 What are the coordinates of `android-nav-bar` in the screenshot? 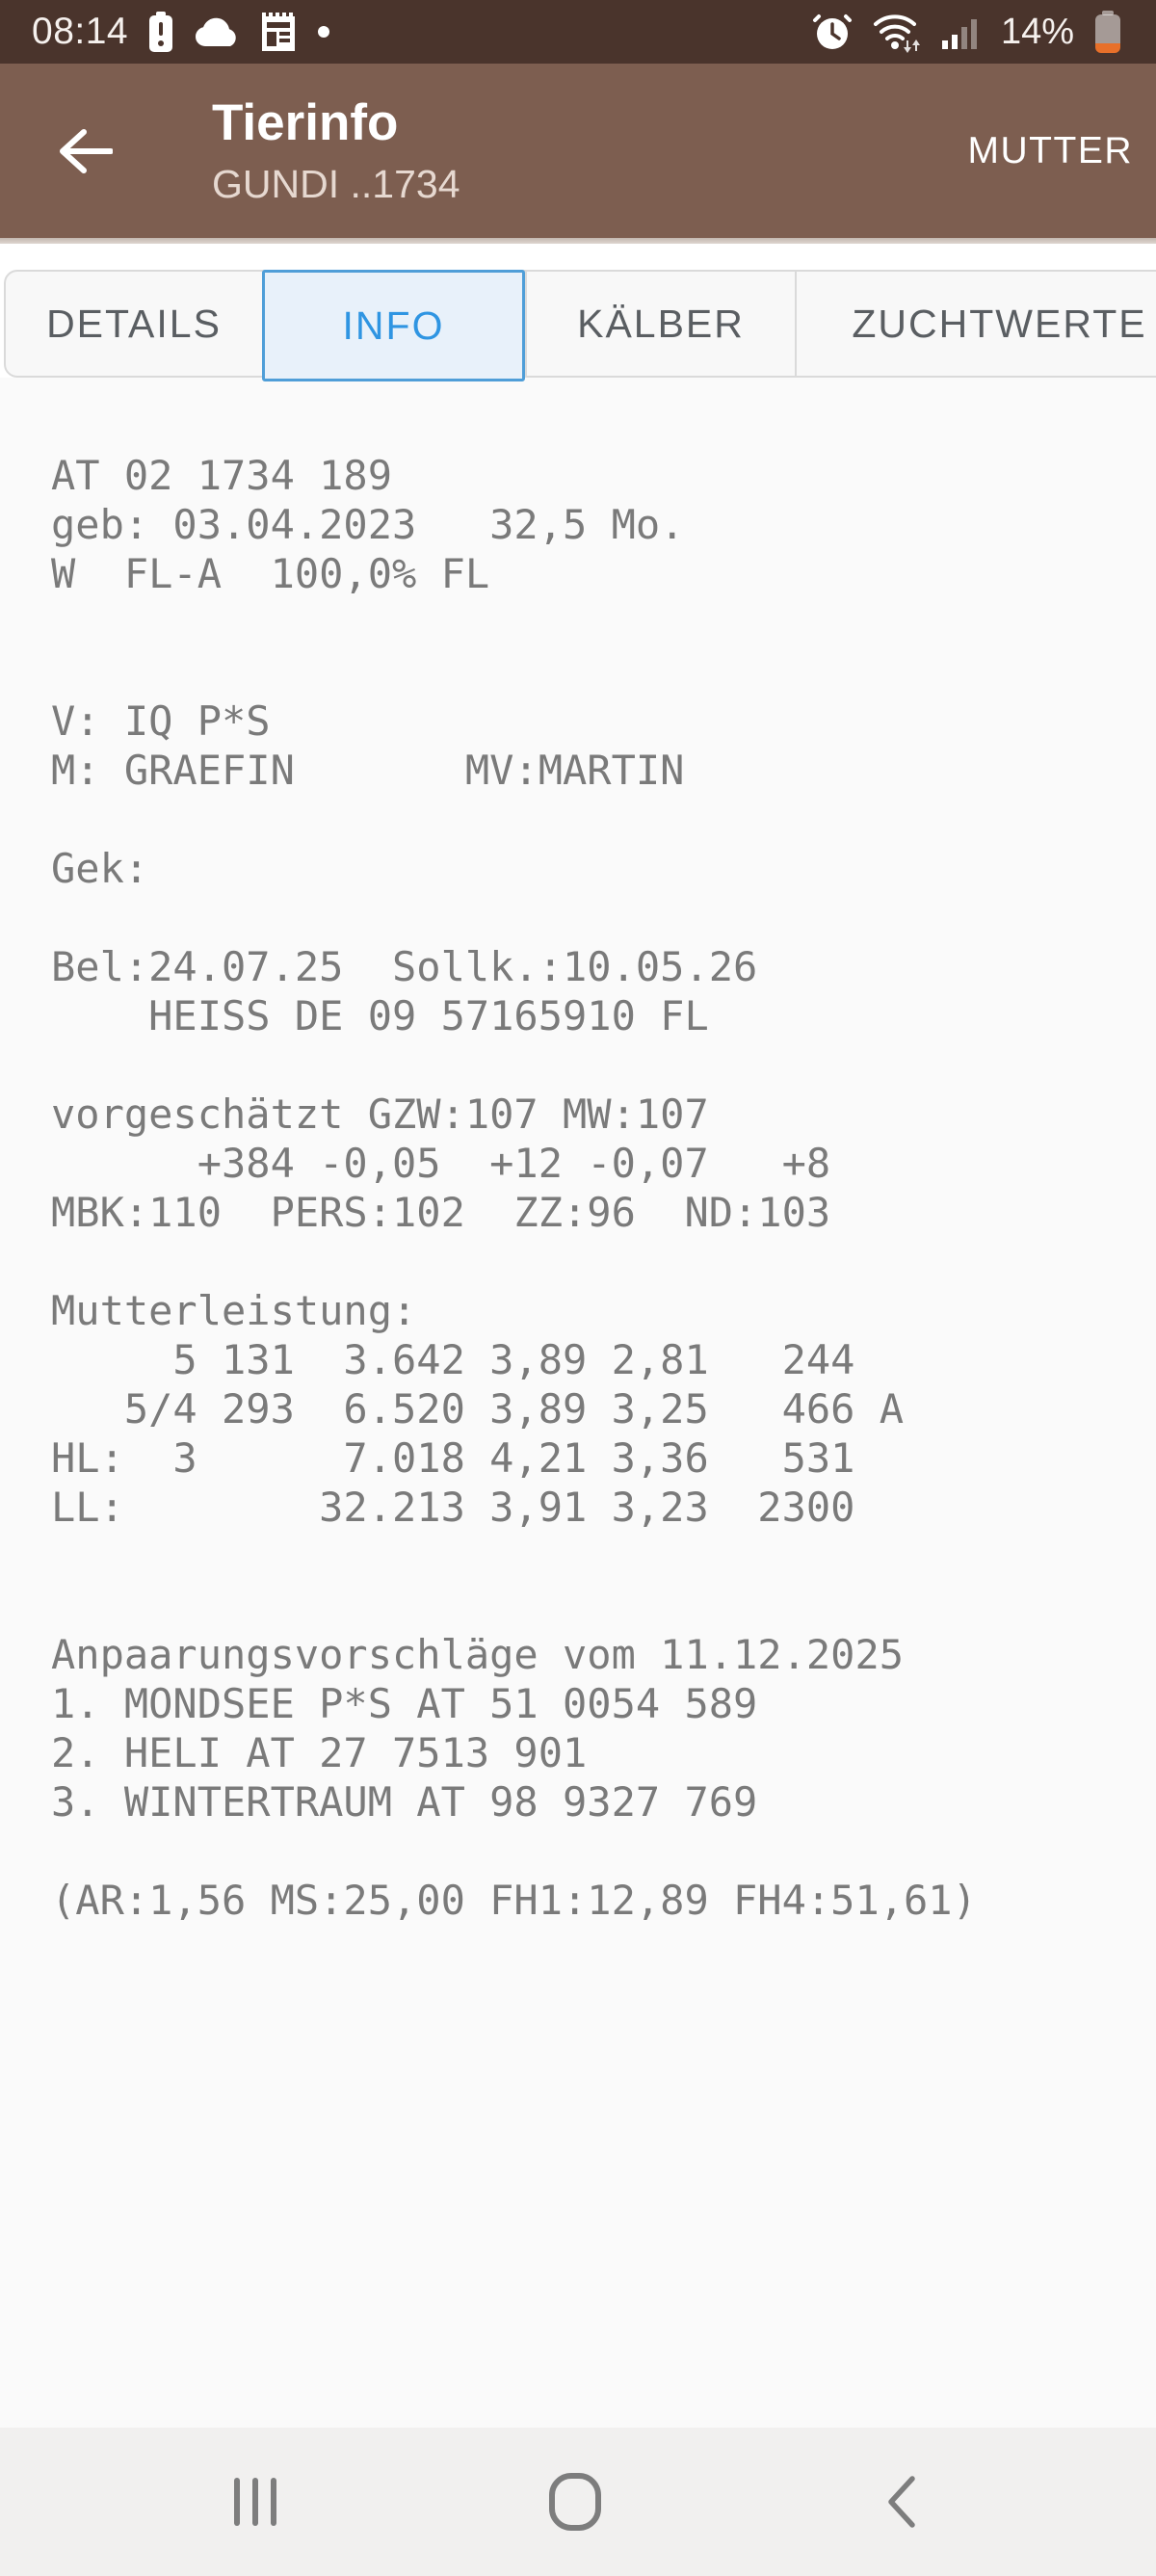 It's located at (578, 2502).